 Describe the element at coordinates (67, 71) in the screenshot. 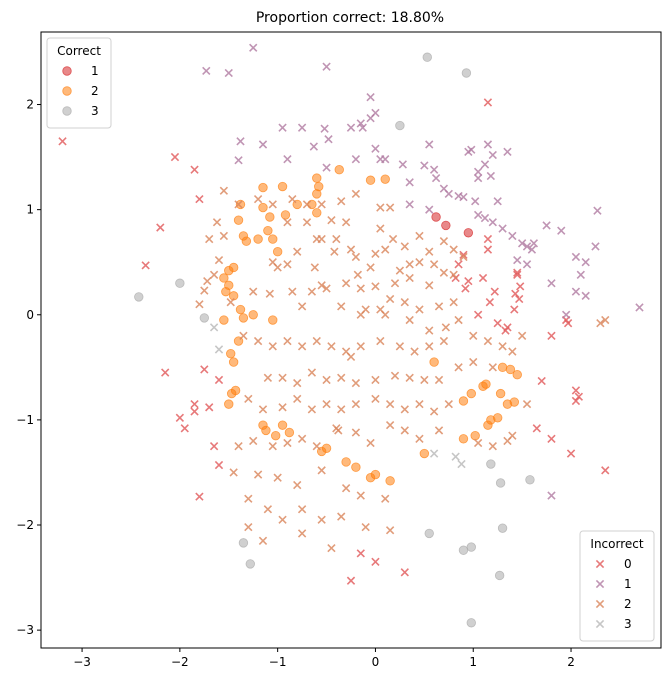

I see `legend-marker` at that location.